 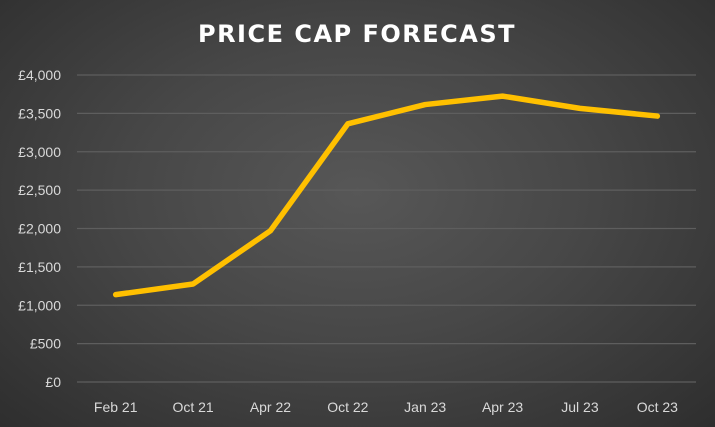 I want to click on chart-title: PRICE CAP FORECAST, so click(x=357, y=34).